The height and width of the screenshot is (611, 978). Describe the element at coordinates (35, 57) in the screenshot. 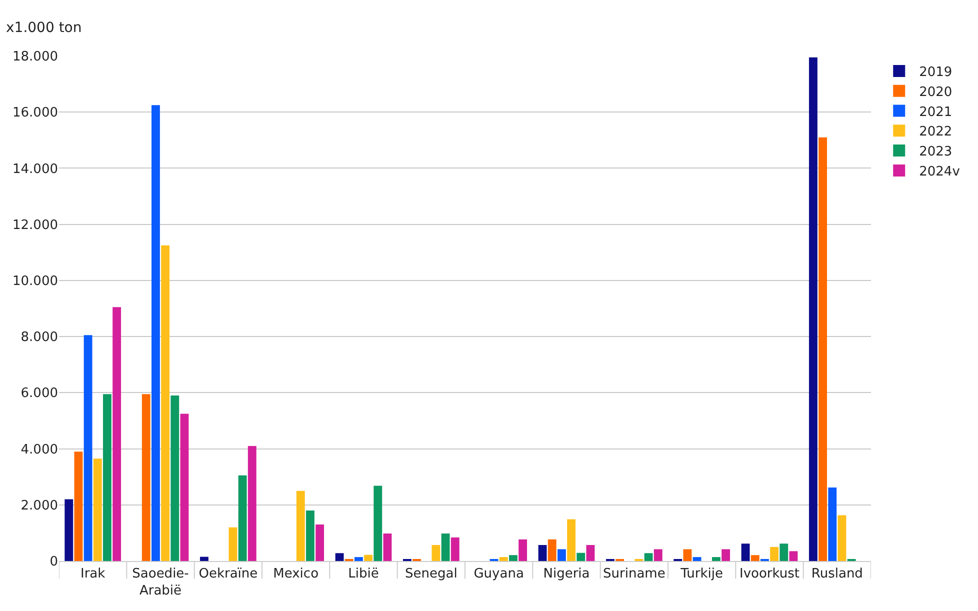

I see `y-tick-label: 18.000` at that location.